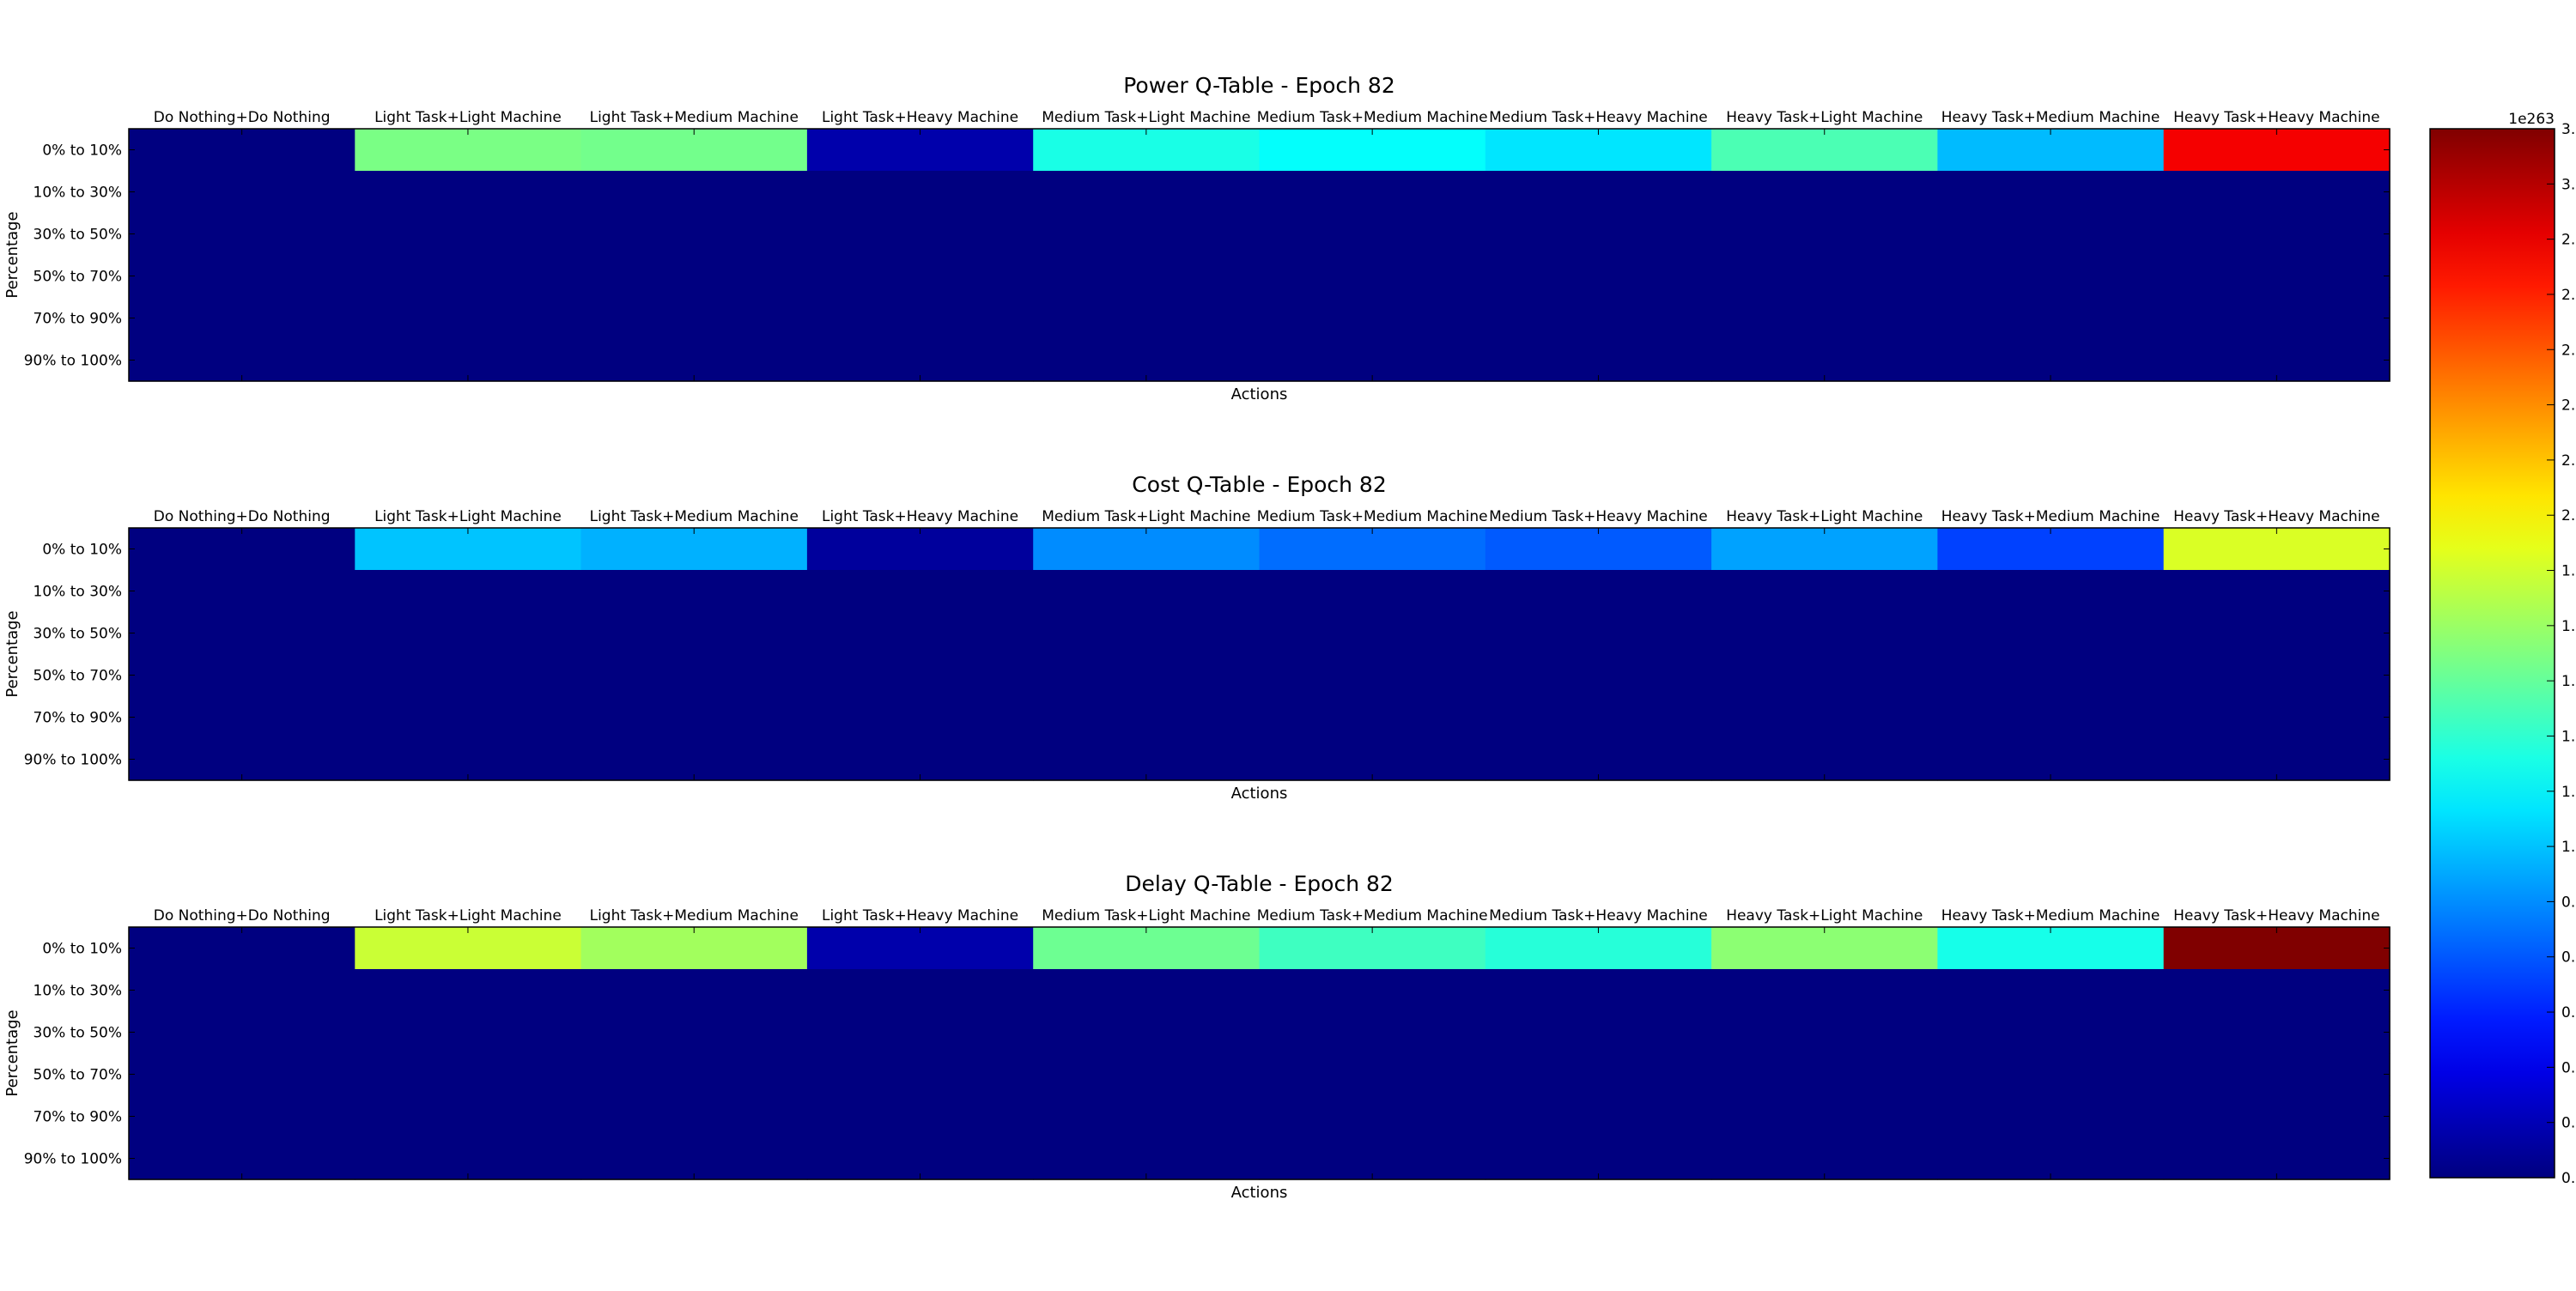 The image size is (2576, 1291). Describe the element at coordinates (1372, 118) in the screenshot. I see `x-tick-label: Medium Task+Medium Machine` at that location.